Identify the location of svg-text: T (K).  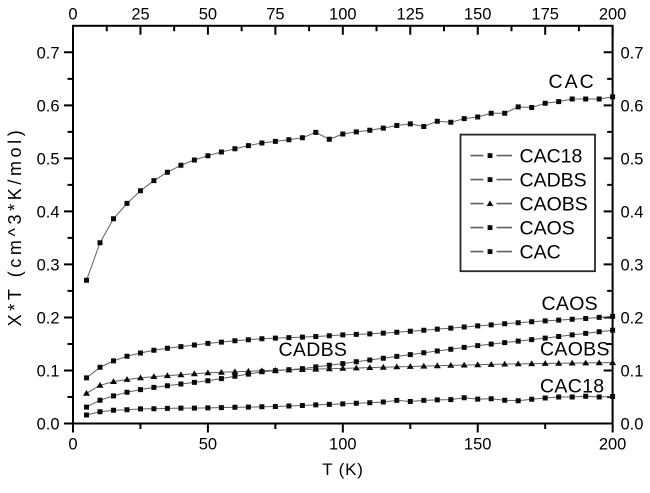
(342, 469).